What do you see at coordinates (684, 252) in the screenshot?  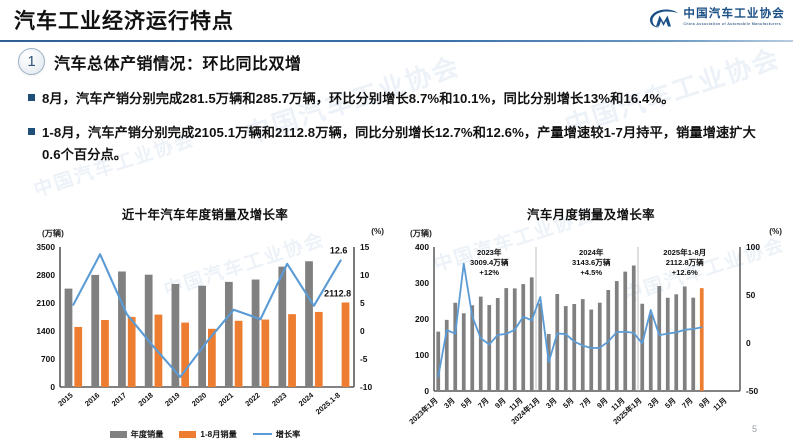 I see `svg-text: 2025年1-8月` at bounding box center [684, 252].